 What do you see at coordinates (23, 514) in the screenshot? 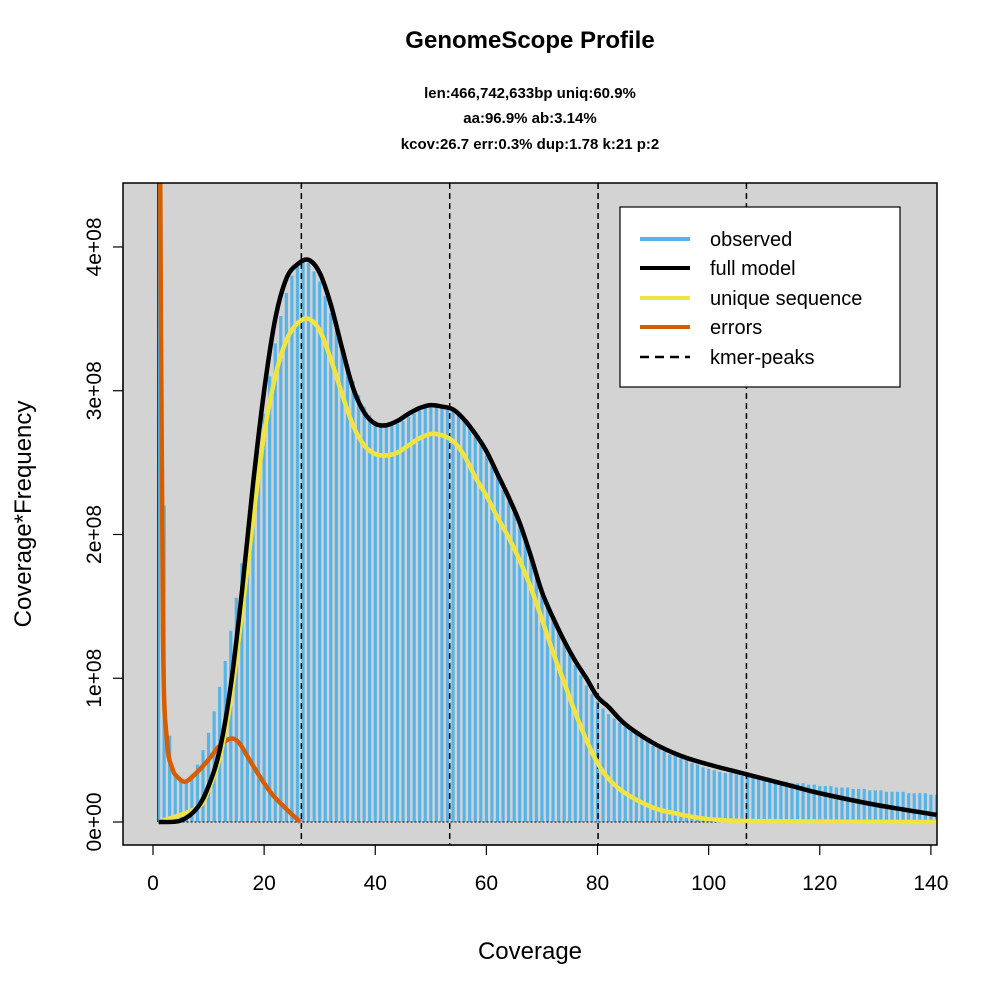
I see `y-axis-label: Coverage*Frequency` at bounding box center [23, 514].